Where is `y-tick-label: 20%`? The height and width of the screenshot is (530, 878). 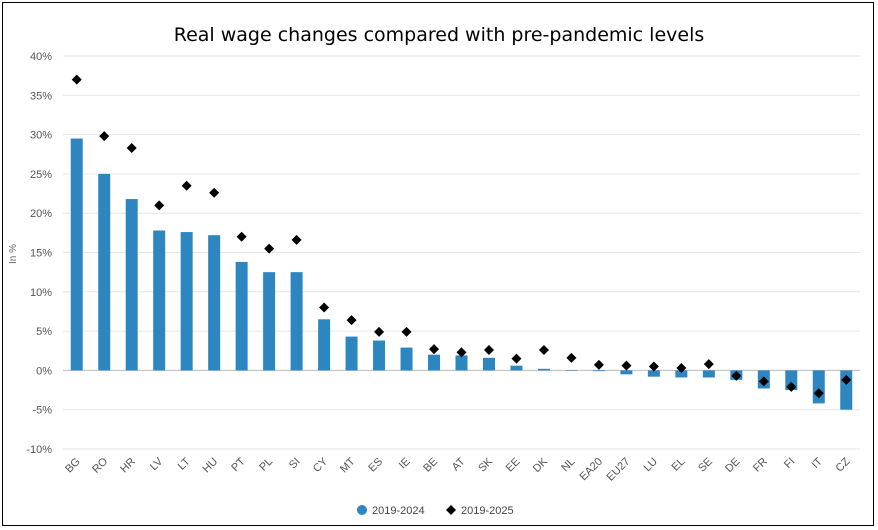 y-tick-label: 20% is located at coordinates (41, 214).